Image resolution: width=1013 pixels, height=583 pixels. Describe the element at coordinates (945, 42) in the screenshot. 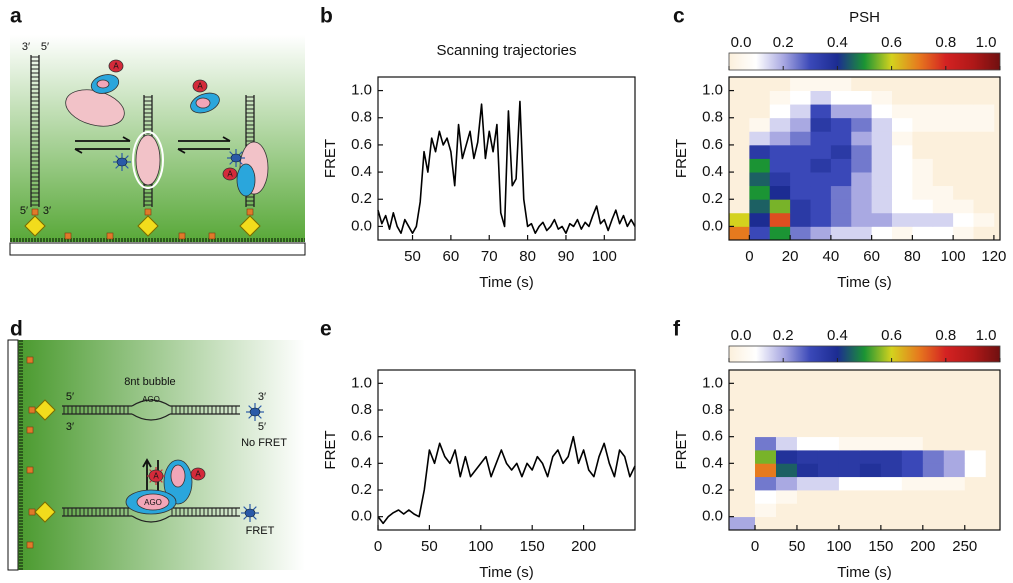

I see `colorbar-tick-label: 0.8` at that location.